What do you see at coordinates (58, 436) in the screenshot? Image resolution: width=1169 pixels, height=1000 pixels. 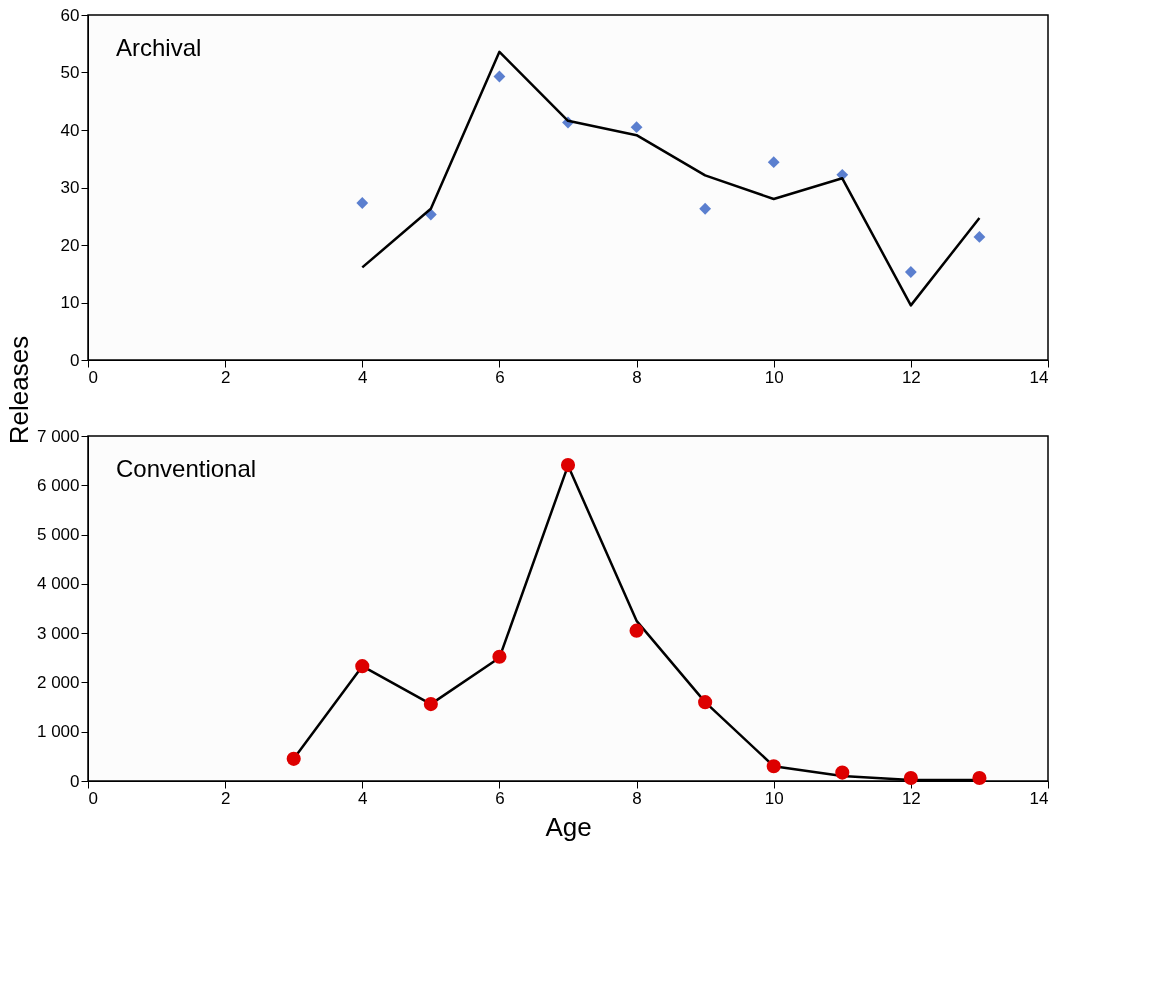 I see `y-tick-label: 7 000` at bounding box center [58, 436].